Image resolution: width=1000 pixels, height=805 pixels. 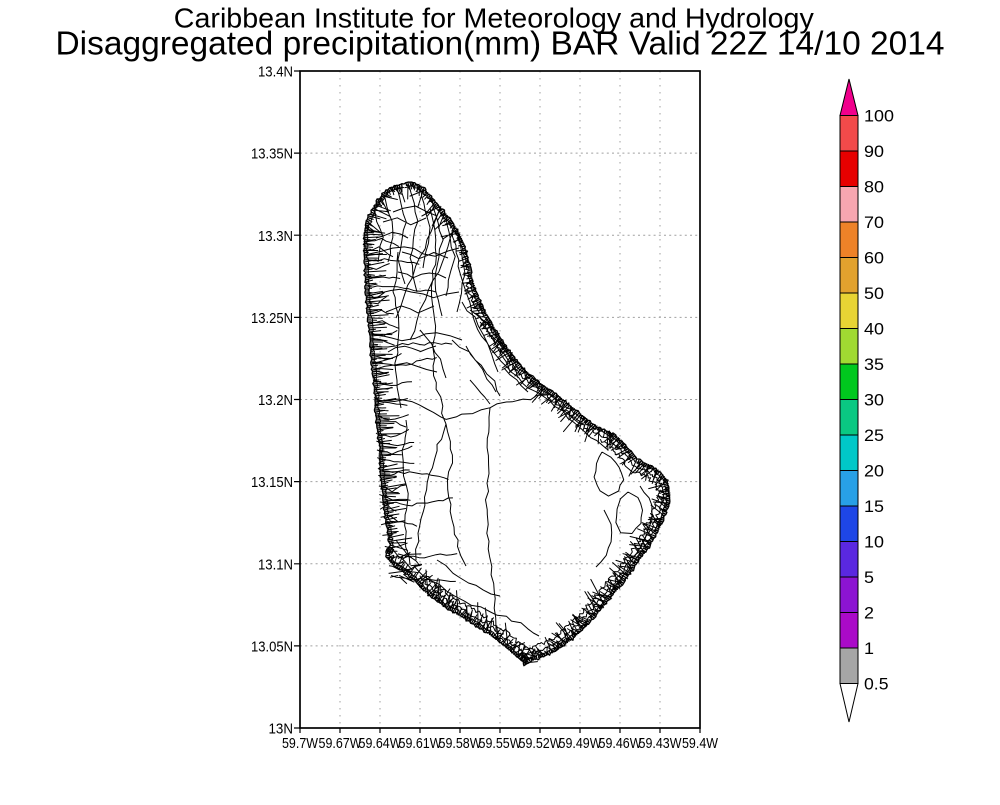 I want to click on svg-text: 59.58W, so click(x=461, y=743).